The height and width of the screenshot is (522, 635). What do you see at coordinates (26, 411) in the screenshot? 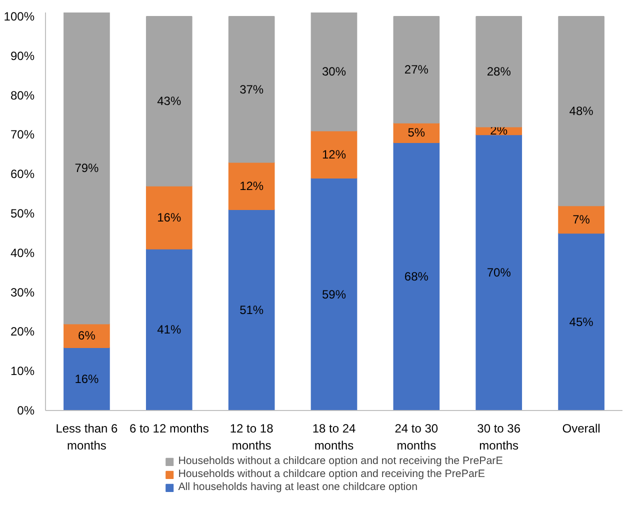
I see `y-tick-label: 0%` at bounding box center [26, 411].